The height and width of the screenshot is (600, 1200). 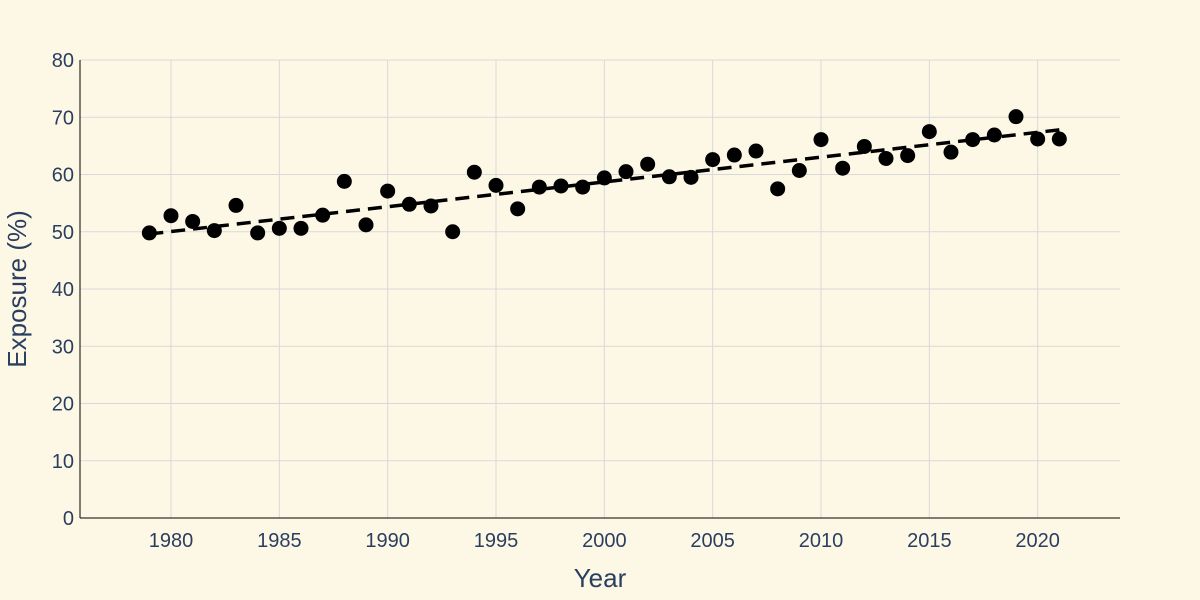 What do you see at coordinates (1037, 541) in the screenshot?
I see `x-tick-label: 2020` at bounding box center [1037, 541].